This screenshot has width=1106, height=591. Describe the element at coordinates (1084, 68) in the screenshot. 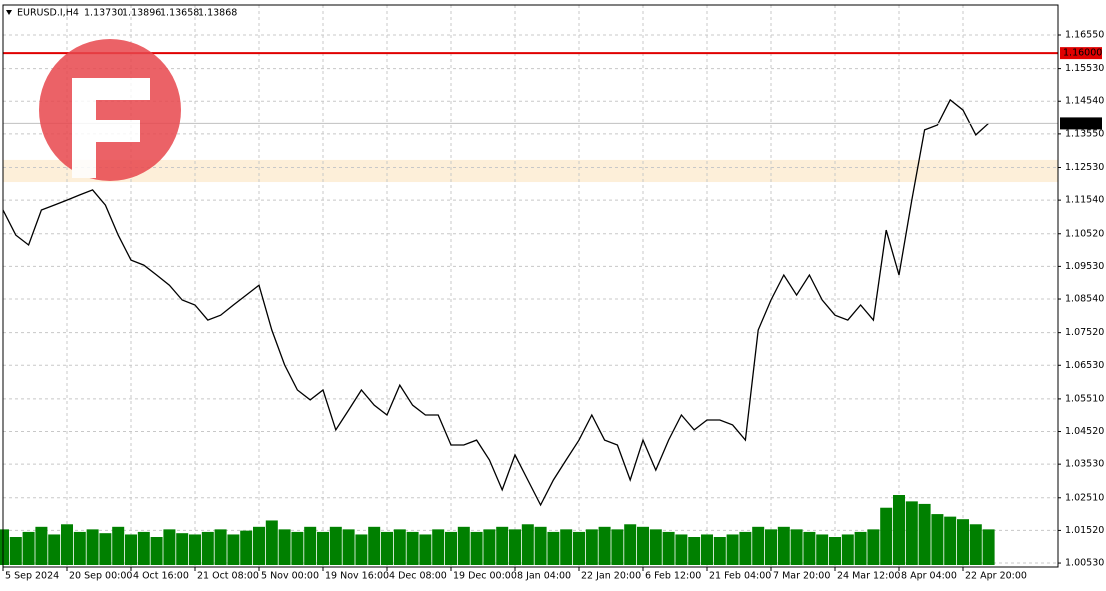

I see `y-tick-label: 1.15530` at that location.